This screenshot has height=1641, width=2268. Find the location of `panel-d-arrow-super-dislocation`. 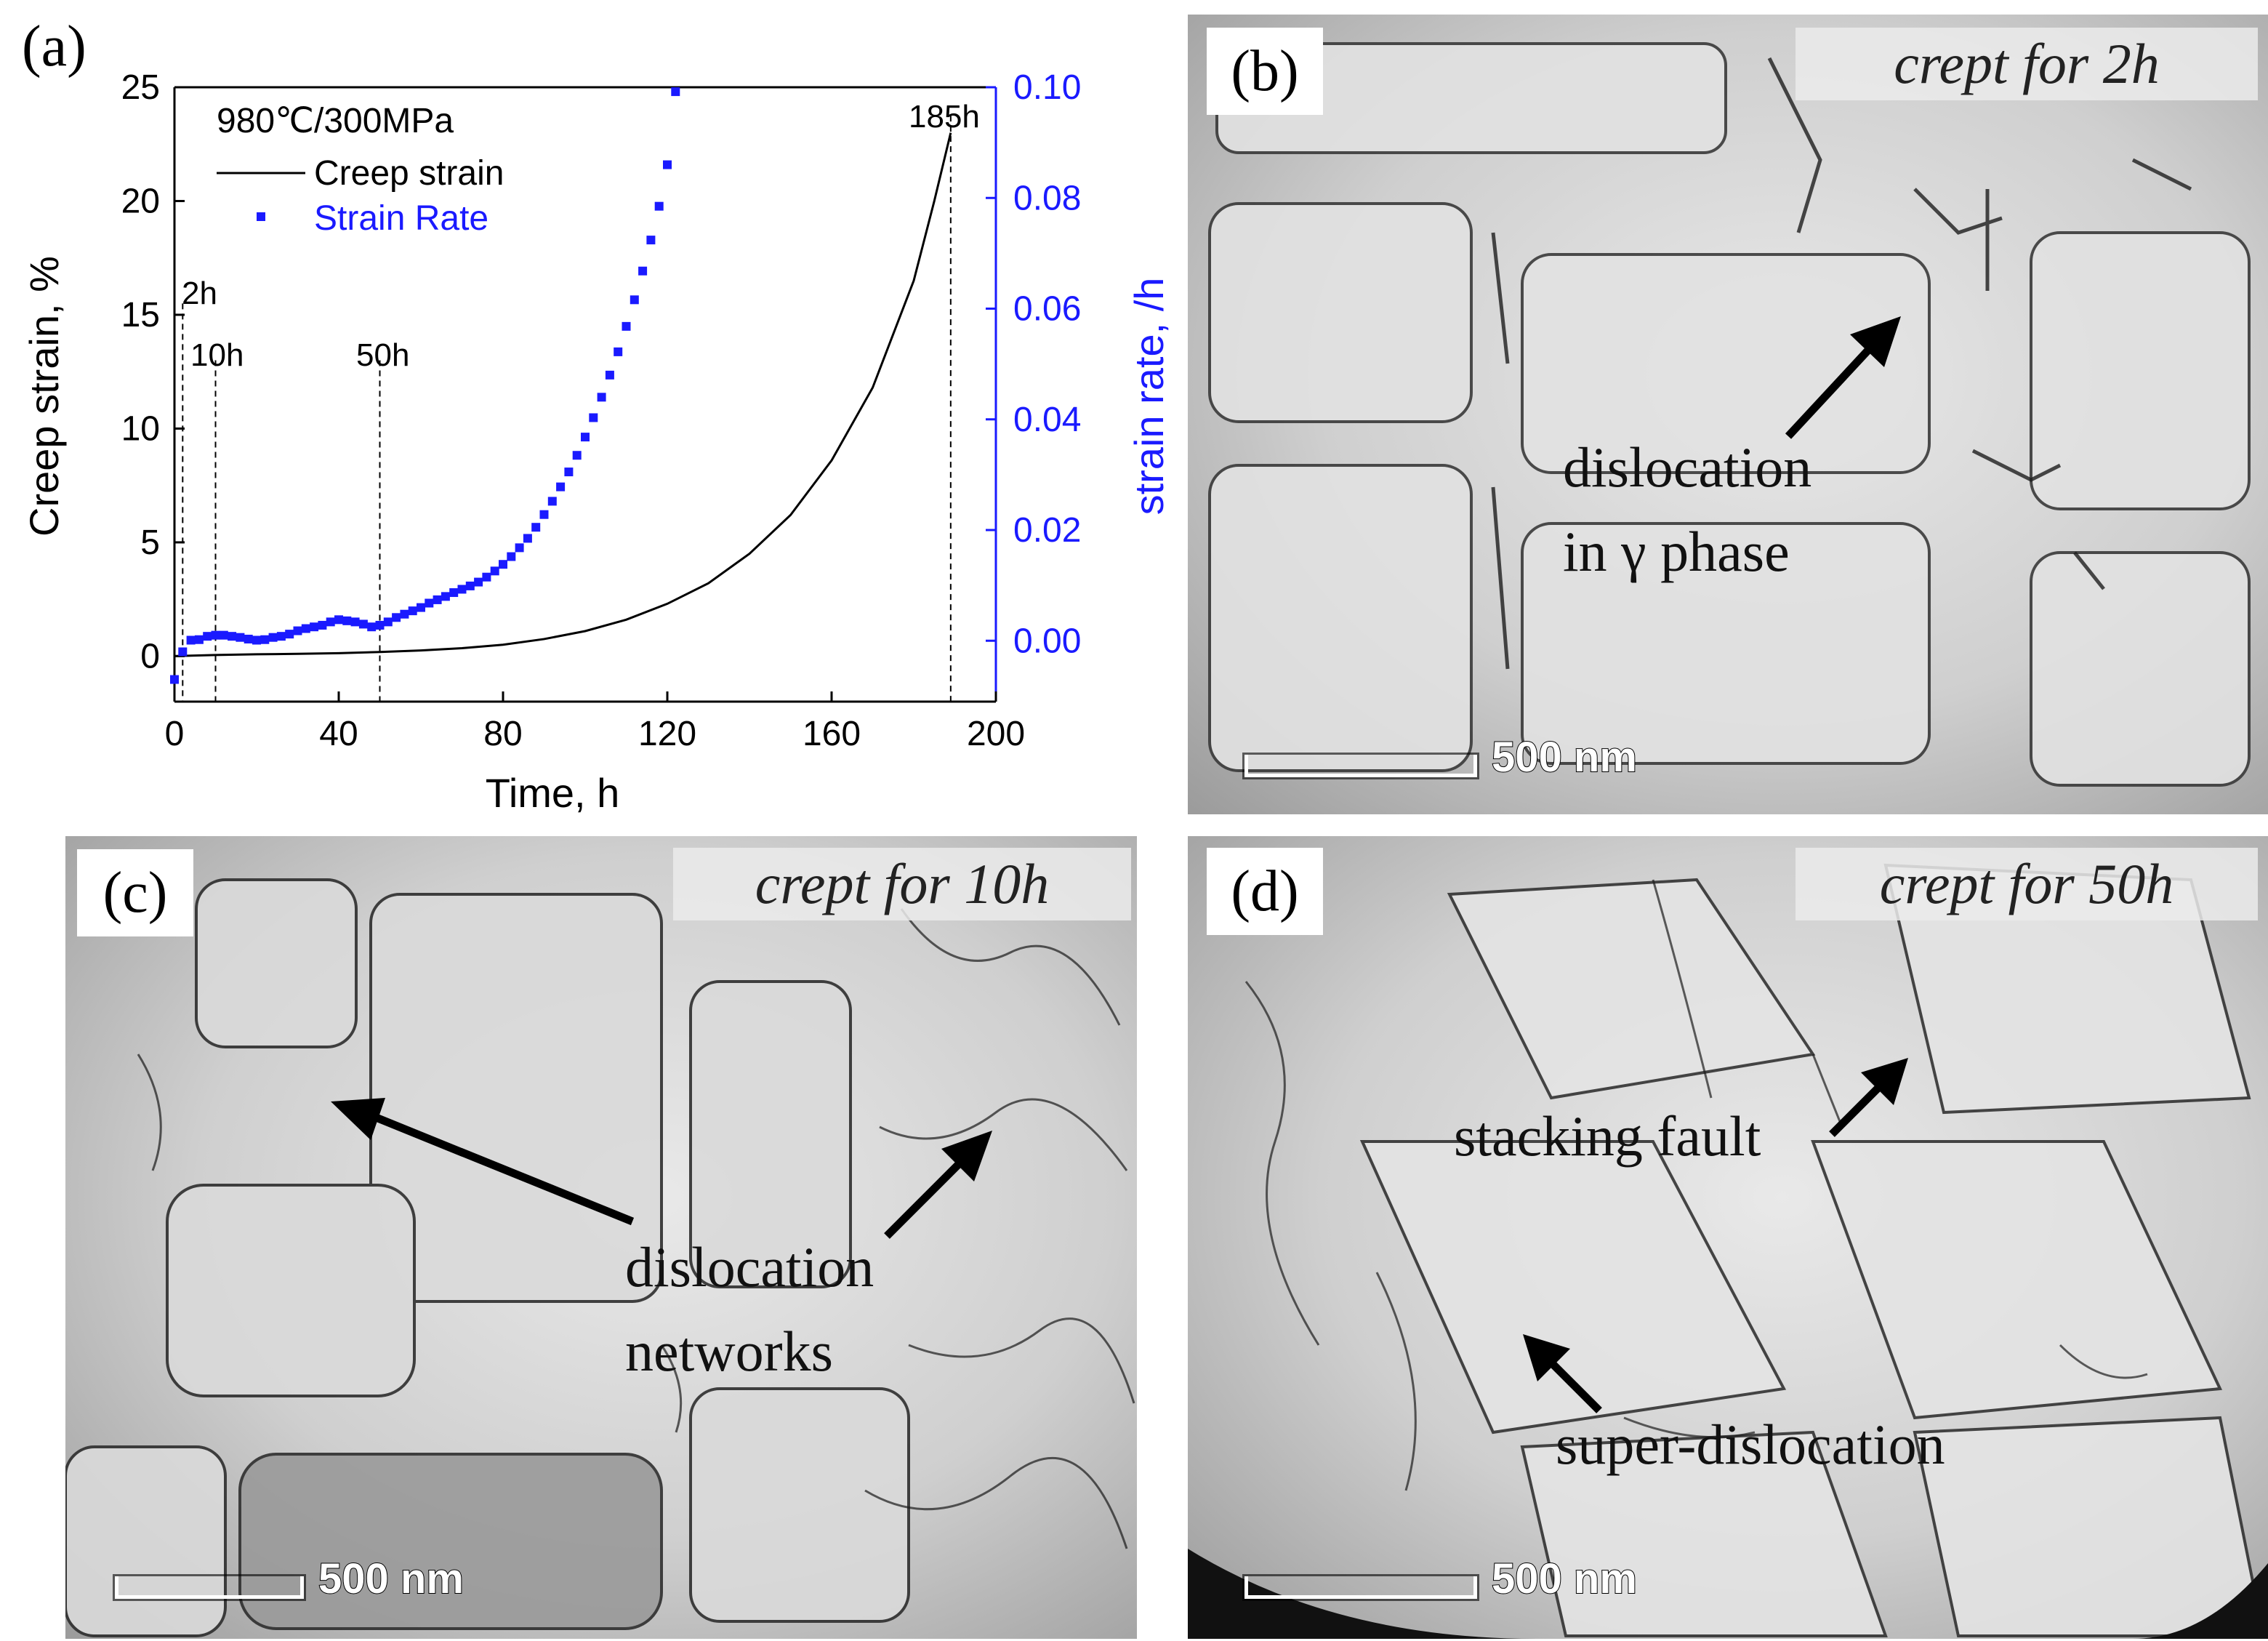

panel-d-arrow-super-dislocation is located at coordinates (1562, 1373).